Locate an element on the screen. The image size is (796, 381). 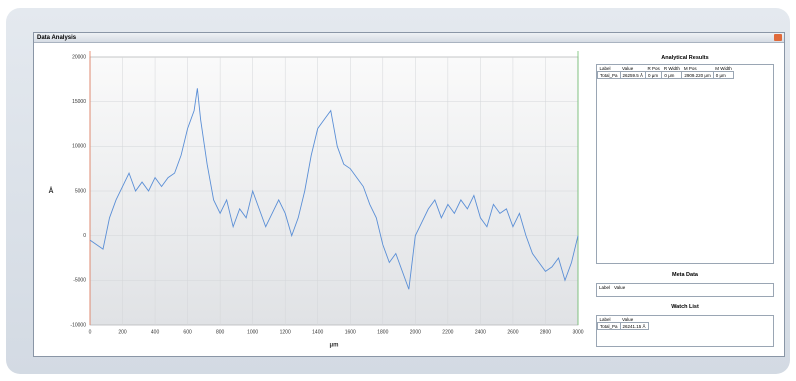
table-cell: 26259.5 Å is located at coordinates (633, 75).